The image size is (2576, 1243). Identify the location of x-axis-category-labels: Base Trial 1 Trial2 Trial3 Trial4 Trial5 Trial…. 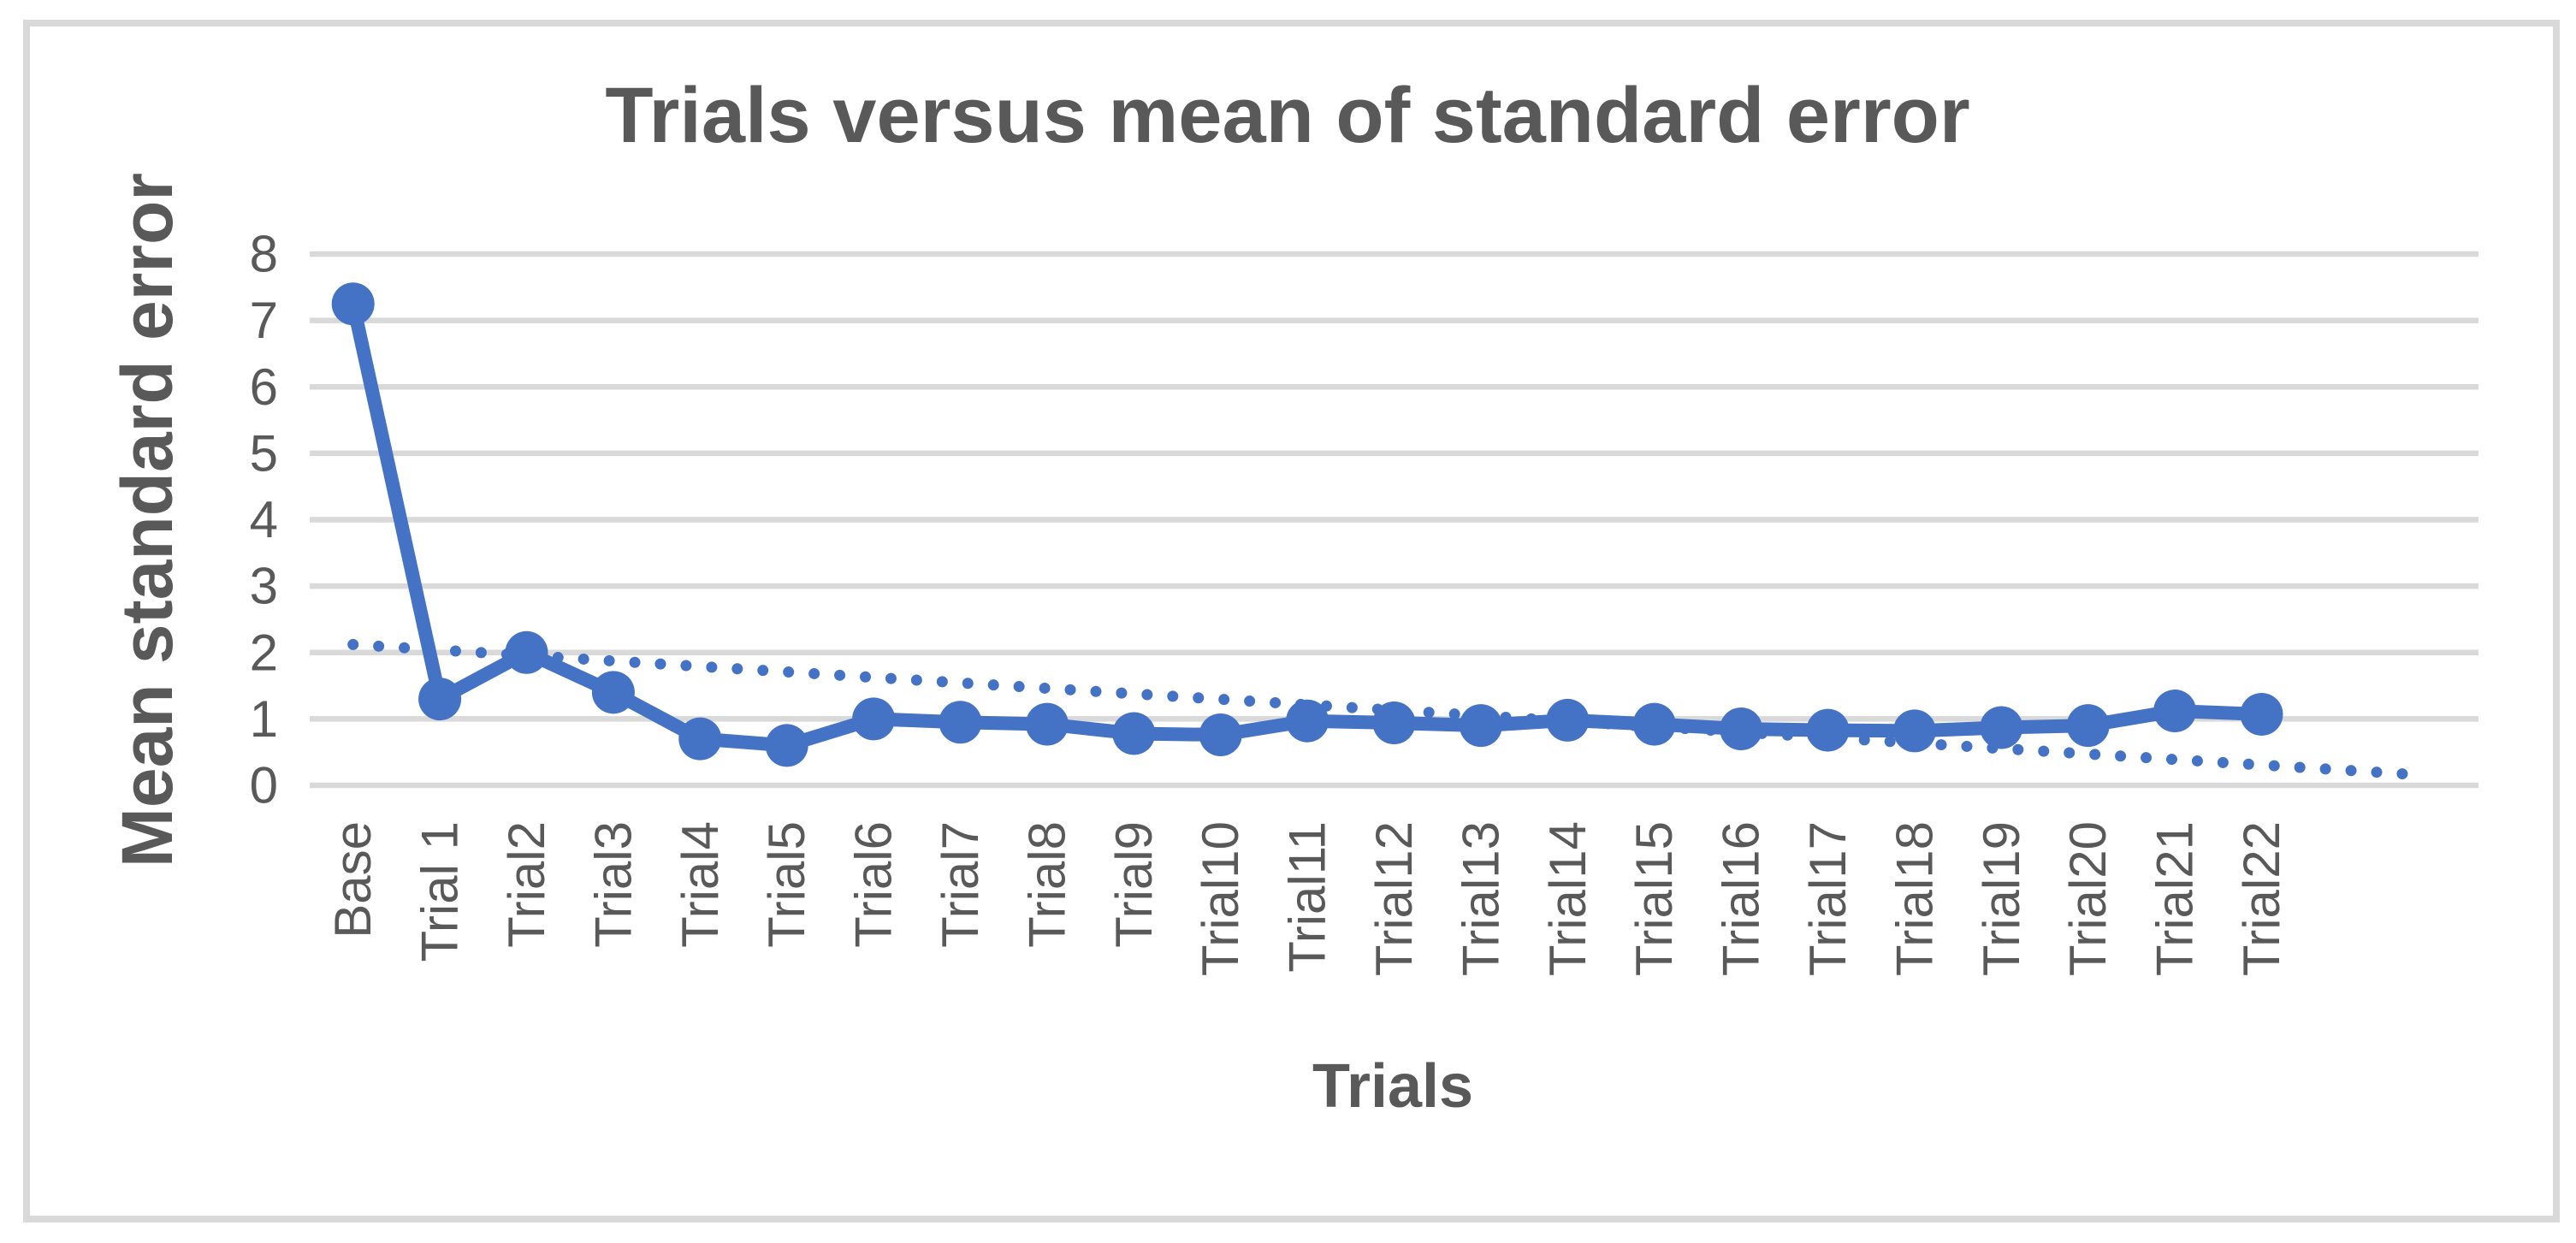
(1307, 898).